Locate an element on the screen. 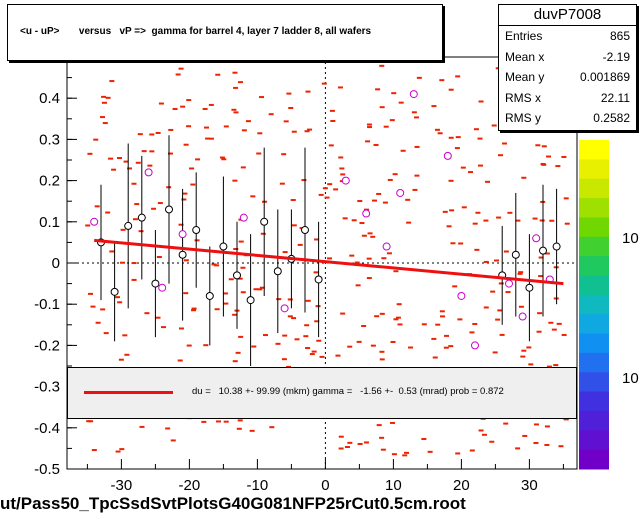  x-tick-label: -20 is located at coordinates (190, 485).